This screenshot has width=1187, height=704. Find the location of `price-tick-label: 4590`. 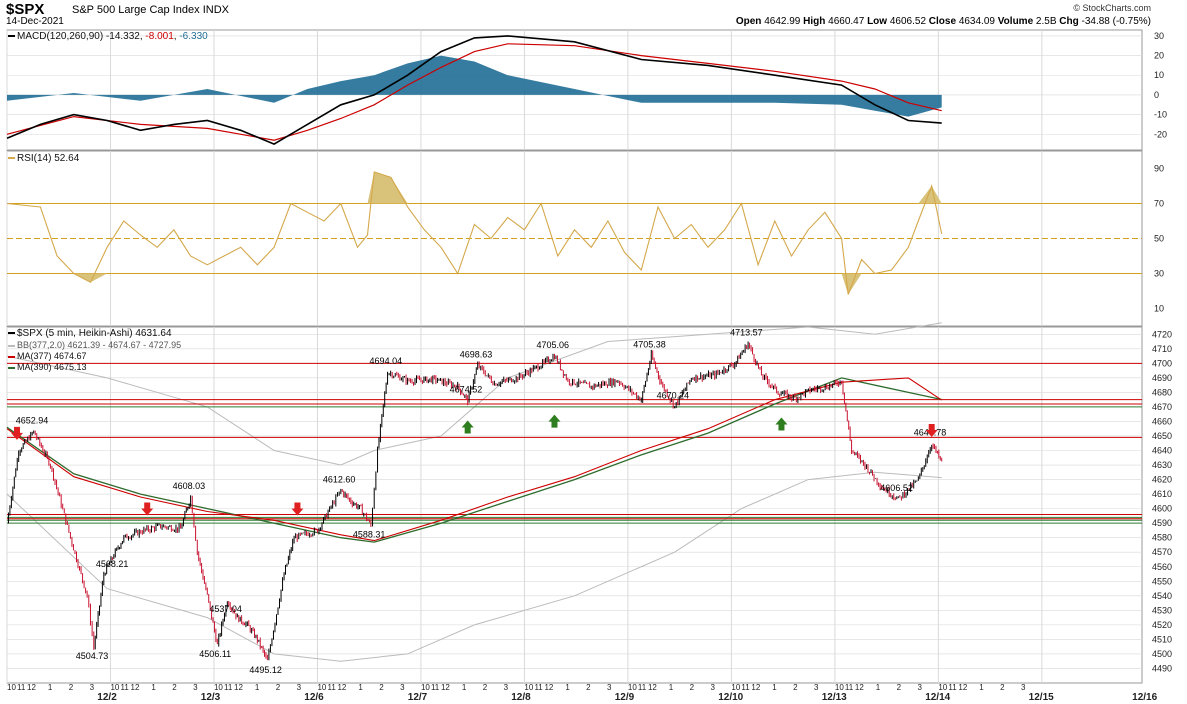

price-tick-label: 4590 is located at coordinates (1162, 523).